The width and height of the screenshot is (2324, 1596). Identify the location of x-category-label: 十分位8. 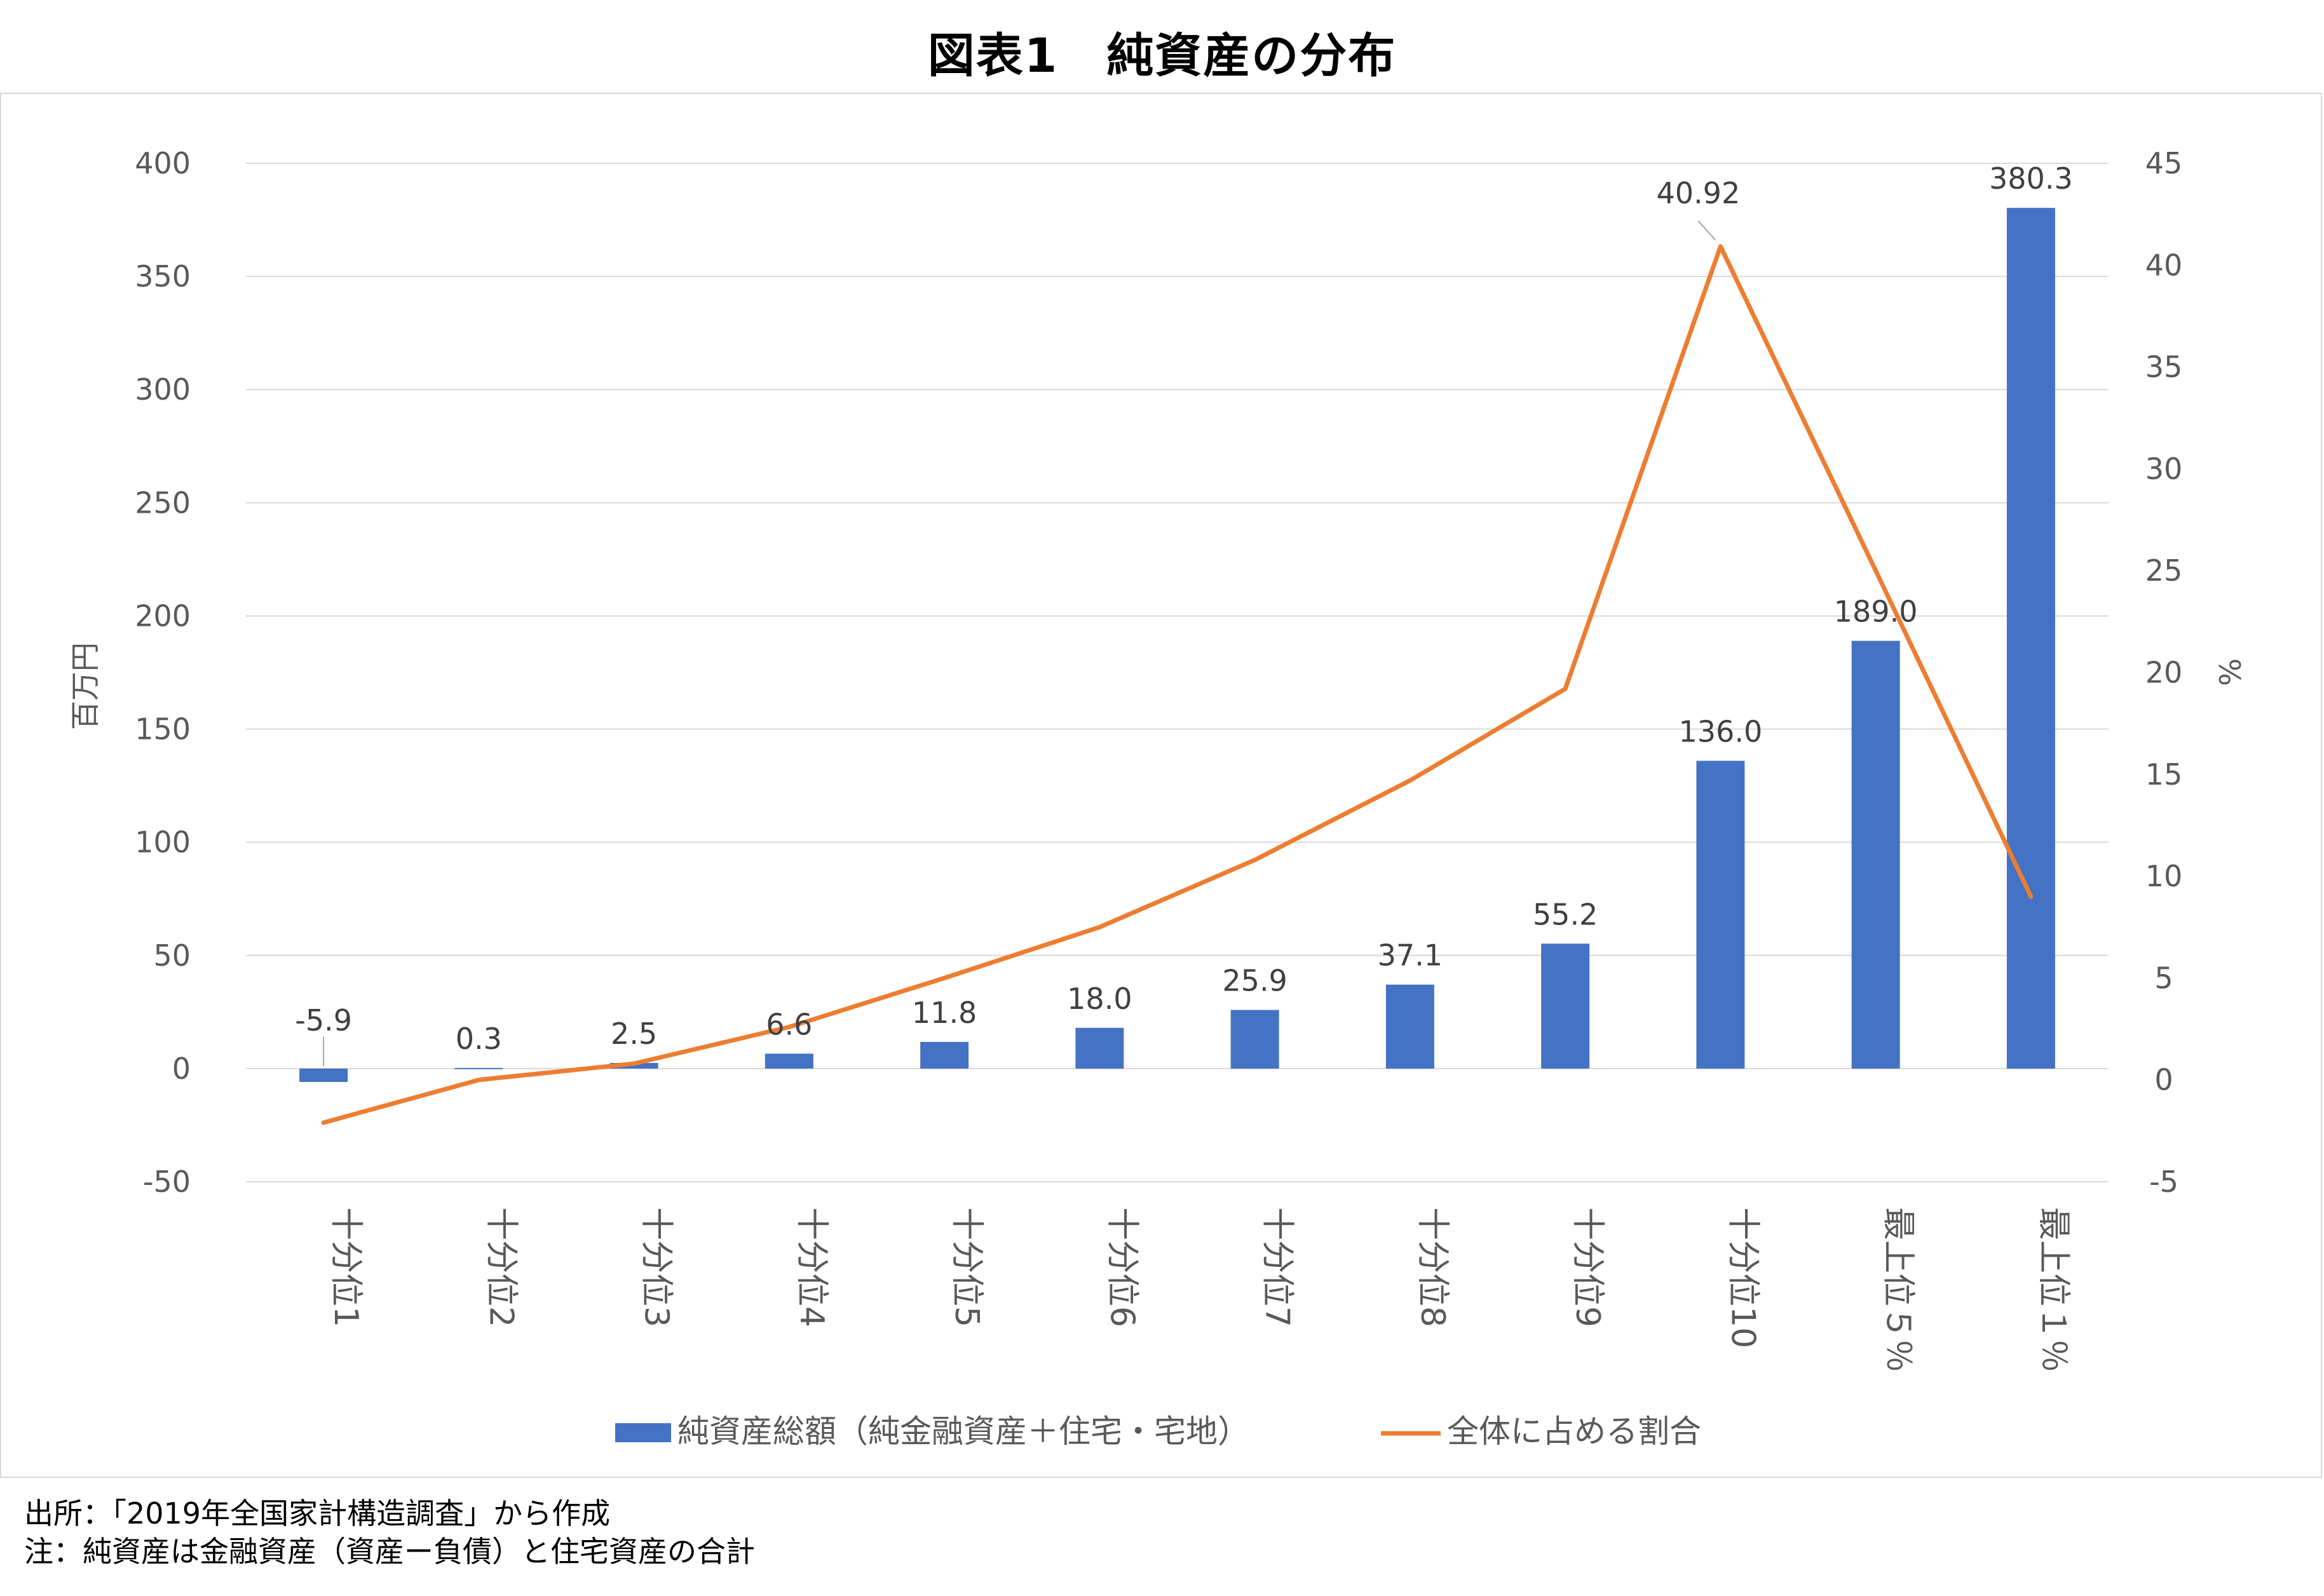
(1432, 1267).